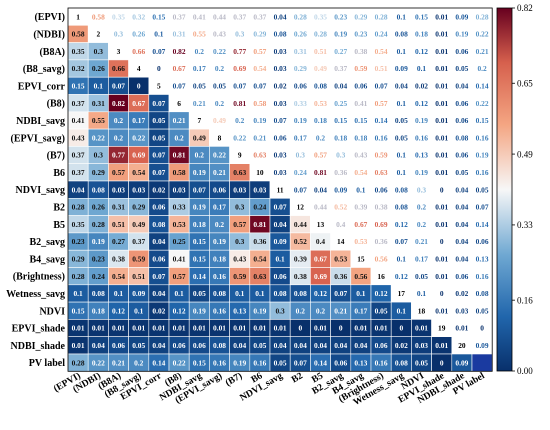 This screenshot has width=550, height=430. What do you see at coordinates (300, 224) in the screenshot?
I see `heatmap-cell: 0.44` at bounding box center [300, 224].